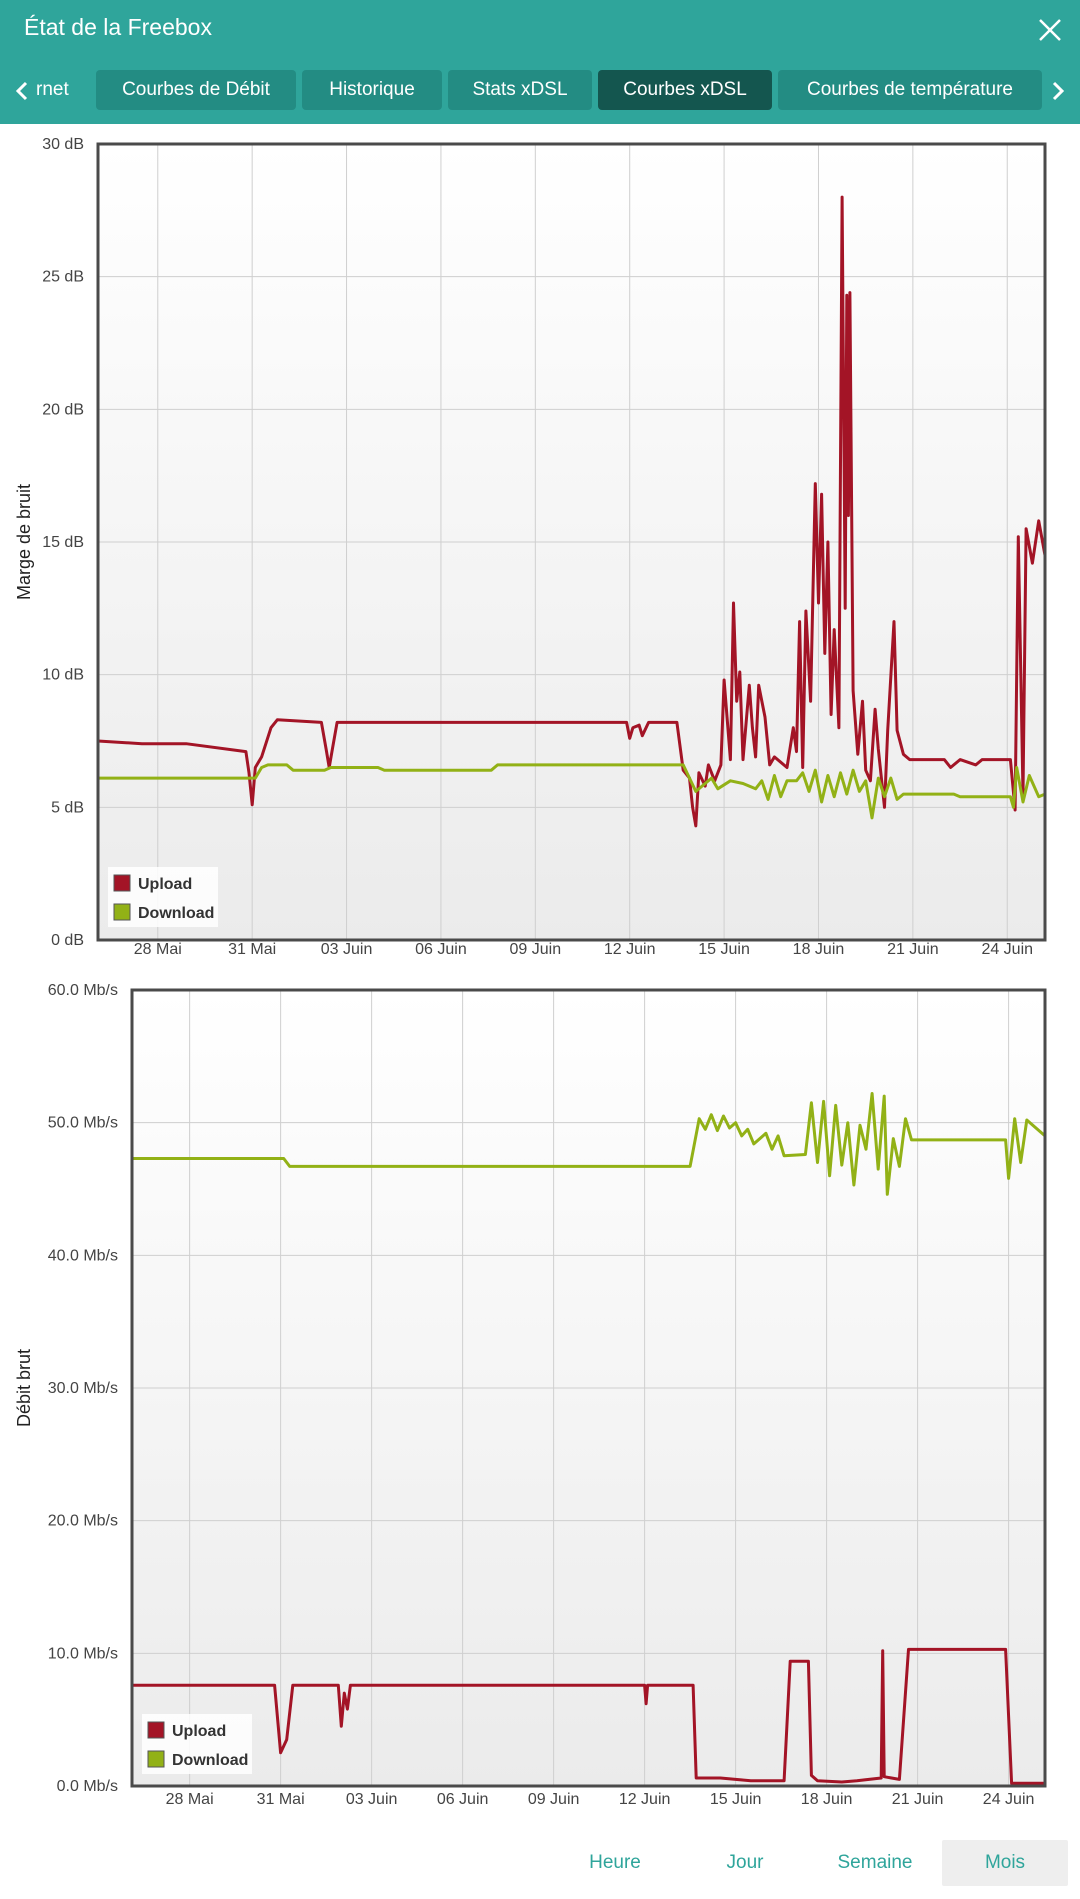 The width and height of the screenshot is (1080, 1899). What do you see at coordinates (63, 675) in the screenshot?
I see `y-tick-label: 10 dB` at bounding box center [63, 675].